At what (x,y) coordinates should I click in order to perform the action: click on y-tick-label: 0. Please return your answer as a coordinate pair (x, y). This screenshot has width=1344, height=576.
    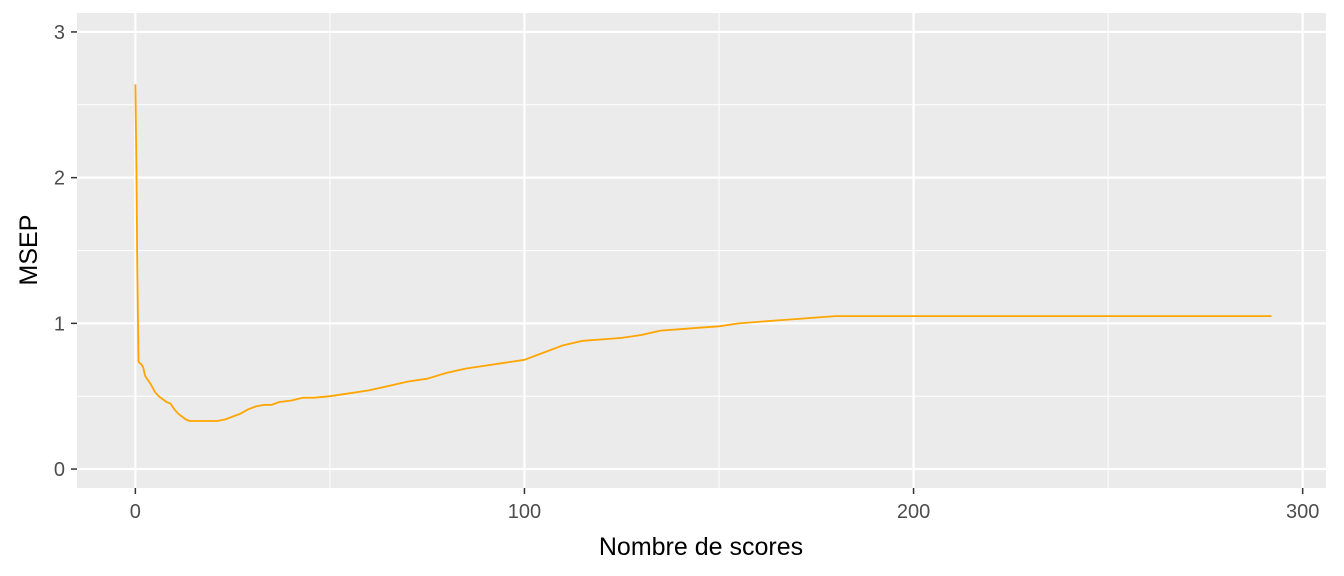
    Looking at the image, I should click on (59, 470).